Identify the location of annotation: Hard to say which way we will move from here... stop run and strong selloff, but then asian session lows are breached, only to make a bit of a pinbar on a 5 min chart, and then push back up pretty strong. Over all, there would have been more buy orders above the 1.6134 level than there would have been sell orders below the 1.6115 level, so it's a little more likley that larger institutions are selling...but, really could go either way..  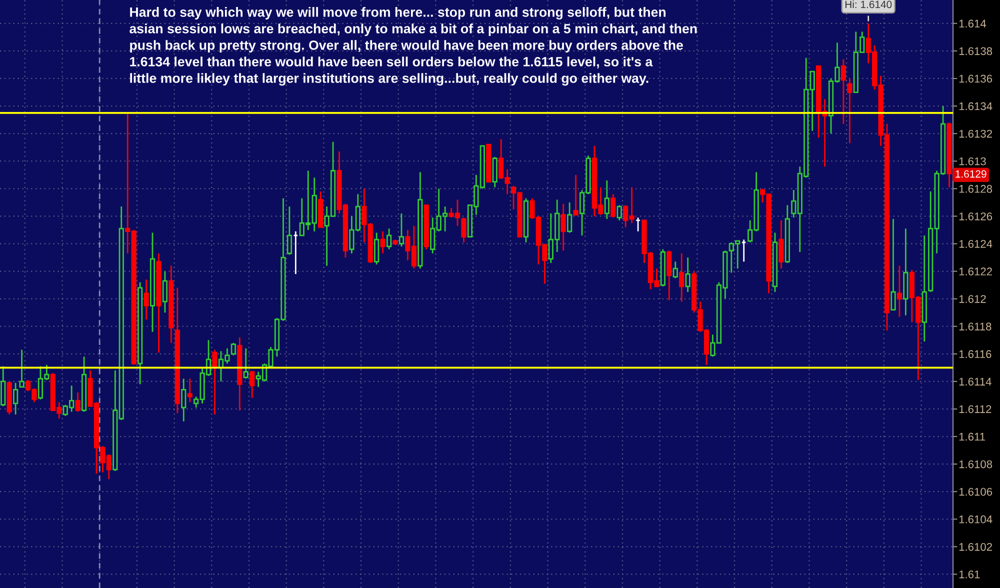
(413, 46).